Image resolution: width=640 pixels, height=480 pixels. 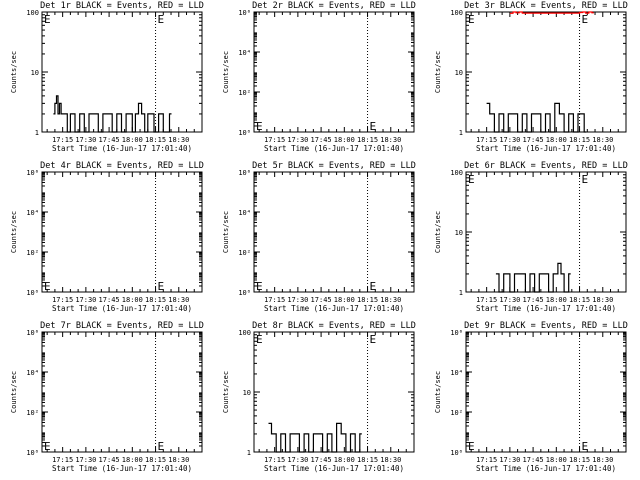 I want to click on y-tick-label: 10, so click(x=459, y=233).